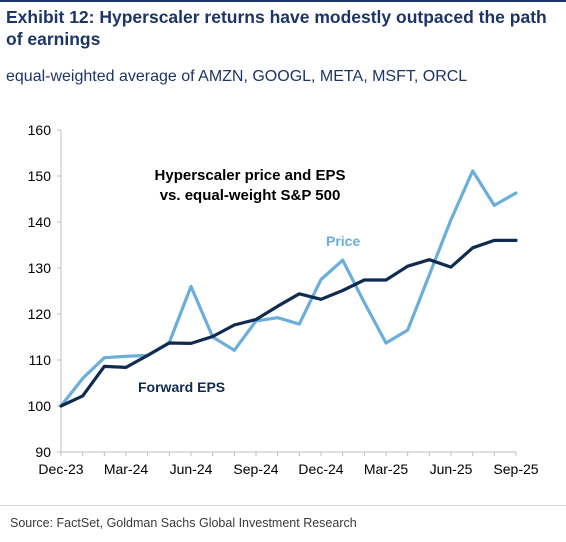  What do you see at coordinates (126, 469) in the screenshot?
I see `x-tick-label: Mar-24` at bounding box center [126, 469].